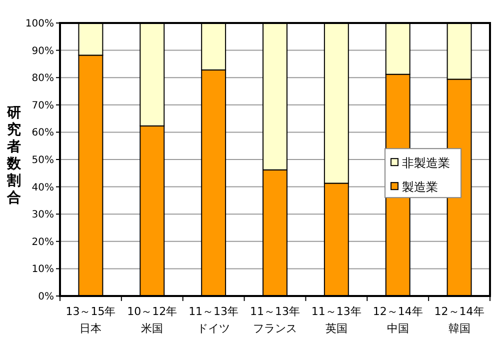 Image resolution: width=500 pixels, height=342 pixels. Describe the element at coordinates (459, 320) in the screenshot. I see `x-tick-label: 12～14年韓国` at that location.